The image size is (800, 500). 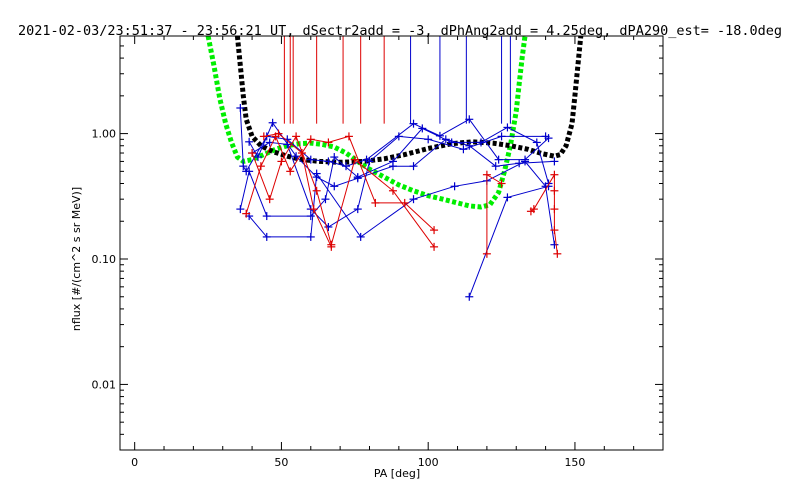 I want to click on y-tick-label: 0.01, so click(x=104, y=384).